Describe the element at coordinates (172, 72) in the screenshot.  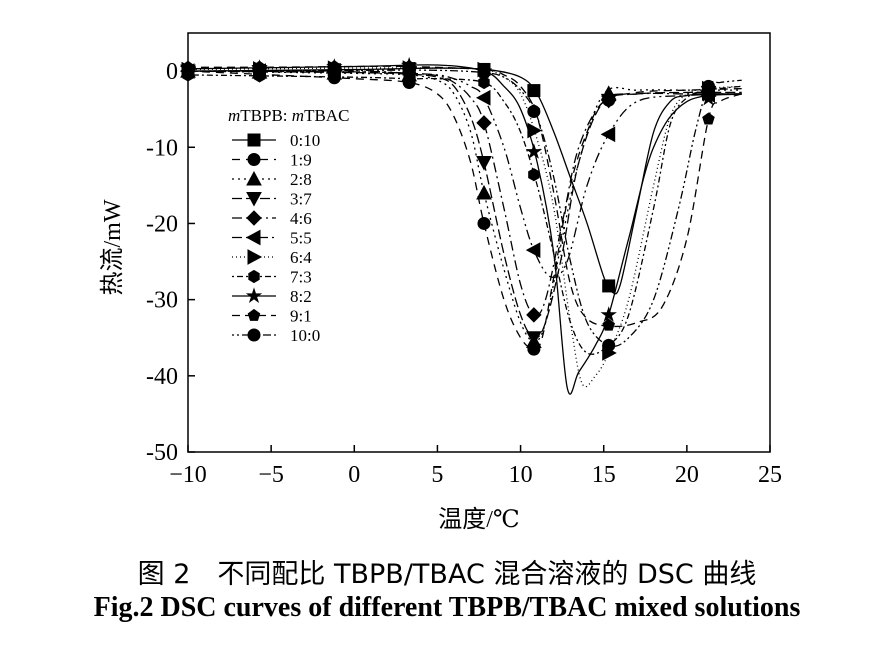
I see `y-tick-label: 0` at that location.